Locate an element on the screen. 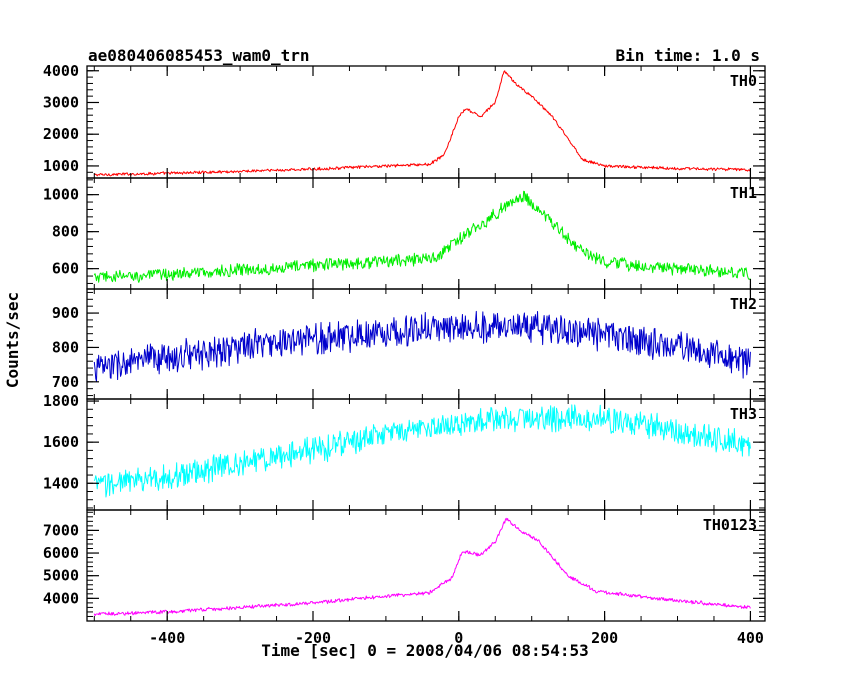  y-tick-label: 6000 is located at coordinates (61, 553).